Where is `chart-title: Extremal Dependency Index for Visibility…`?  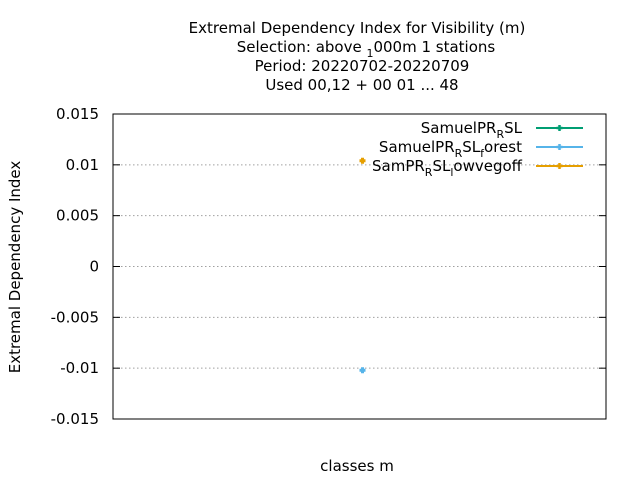 chart-title: Extremal Dependency Index for Visibility… is located at coordinates (357, 56).